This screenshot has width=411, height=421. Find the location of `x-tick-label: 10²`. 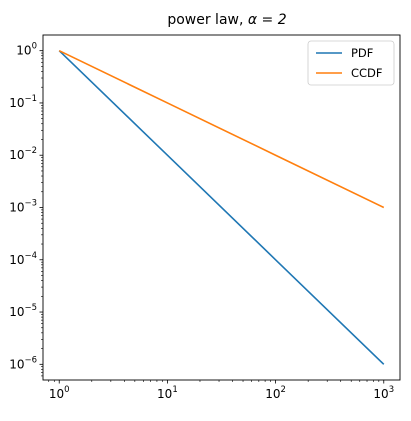

x-tick-label: 10² is located at coordinates (275, 393).